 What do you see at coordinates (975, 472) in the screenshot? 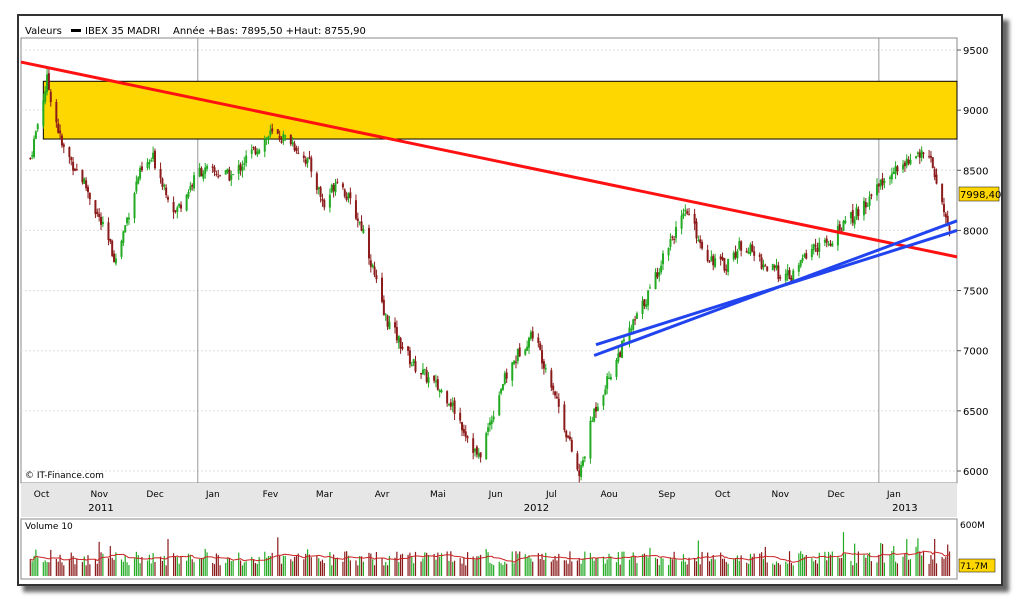
I see `y-tick-label: 6000` at bounding box center [975, 472].